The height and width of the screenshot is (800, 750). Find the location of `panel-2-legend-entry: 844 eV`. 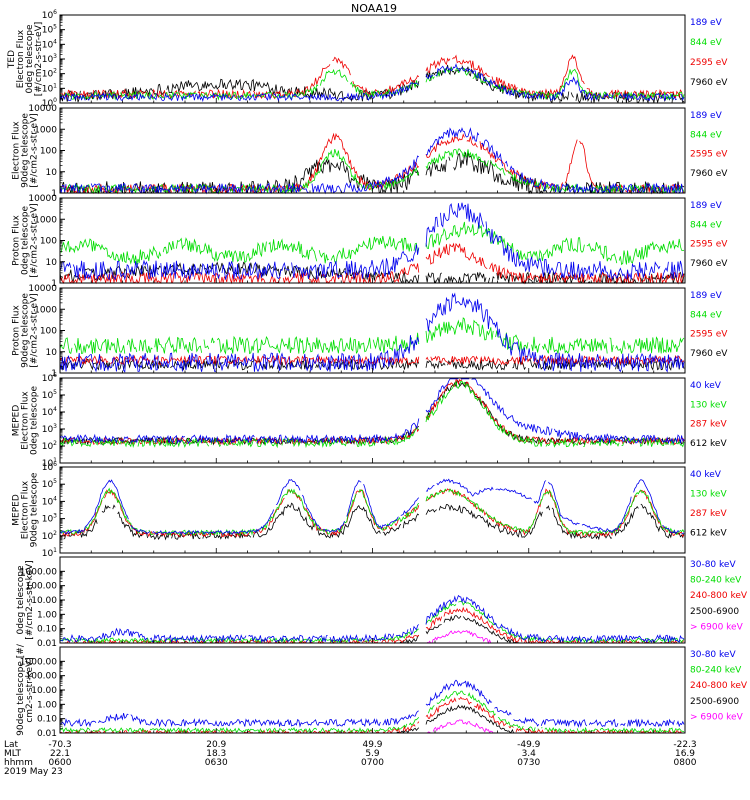

panel-2-legend-entry: 844 eV is located at coordinates (706, 135).